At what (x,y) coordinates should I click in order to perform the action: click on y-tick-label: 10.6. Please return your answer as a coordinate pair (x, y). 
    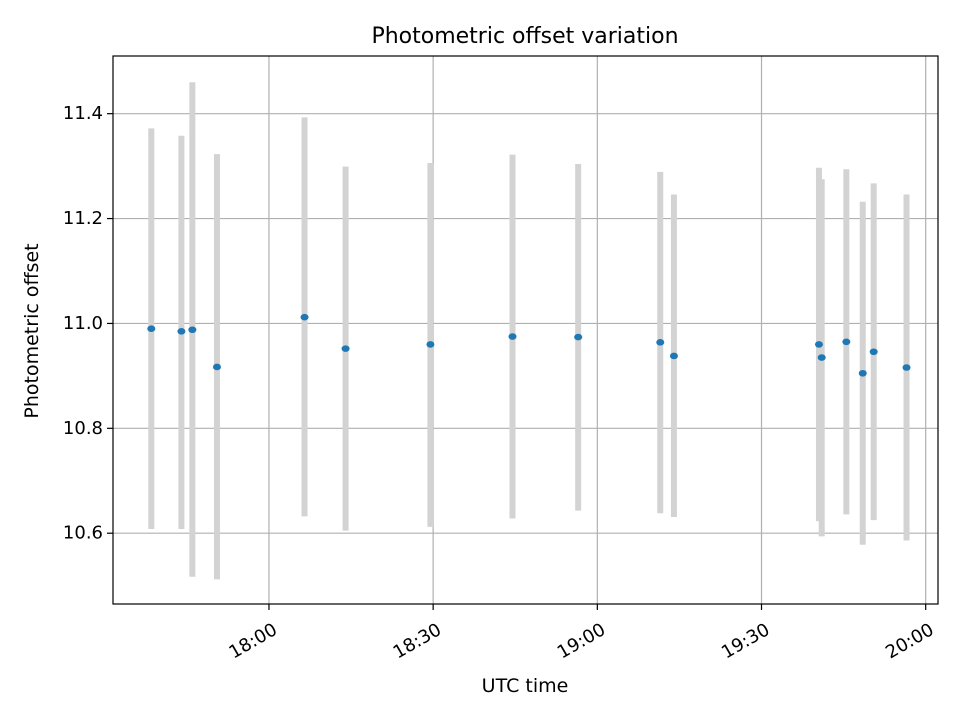
    Looking at the image, I should click on (83, 533).